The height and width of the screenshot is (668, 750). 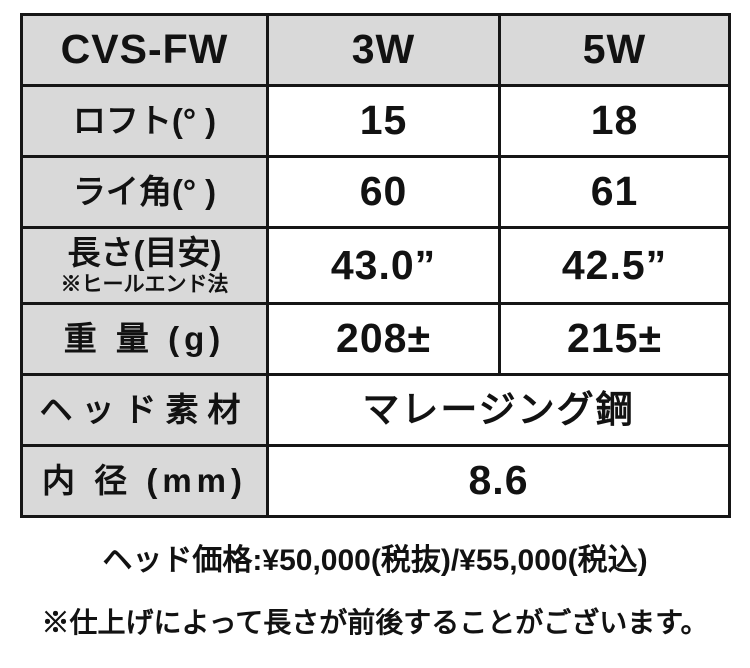 I want to click on loft-5w-value: 18, so click(x=614, y=121).